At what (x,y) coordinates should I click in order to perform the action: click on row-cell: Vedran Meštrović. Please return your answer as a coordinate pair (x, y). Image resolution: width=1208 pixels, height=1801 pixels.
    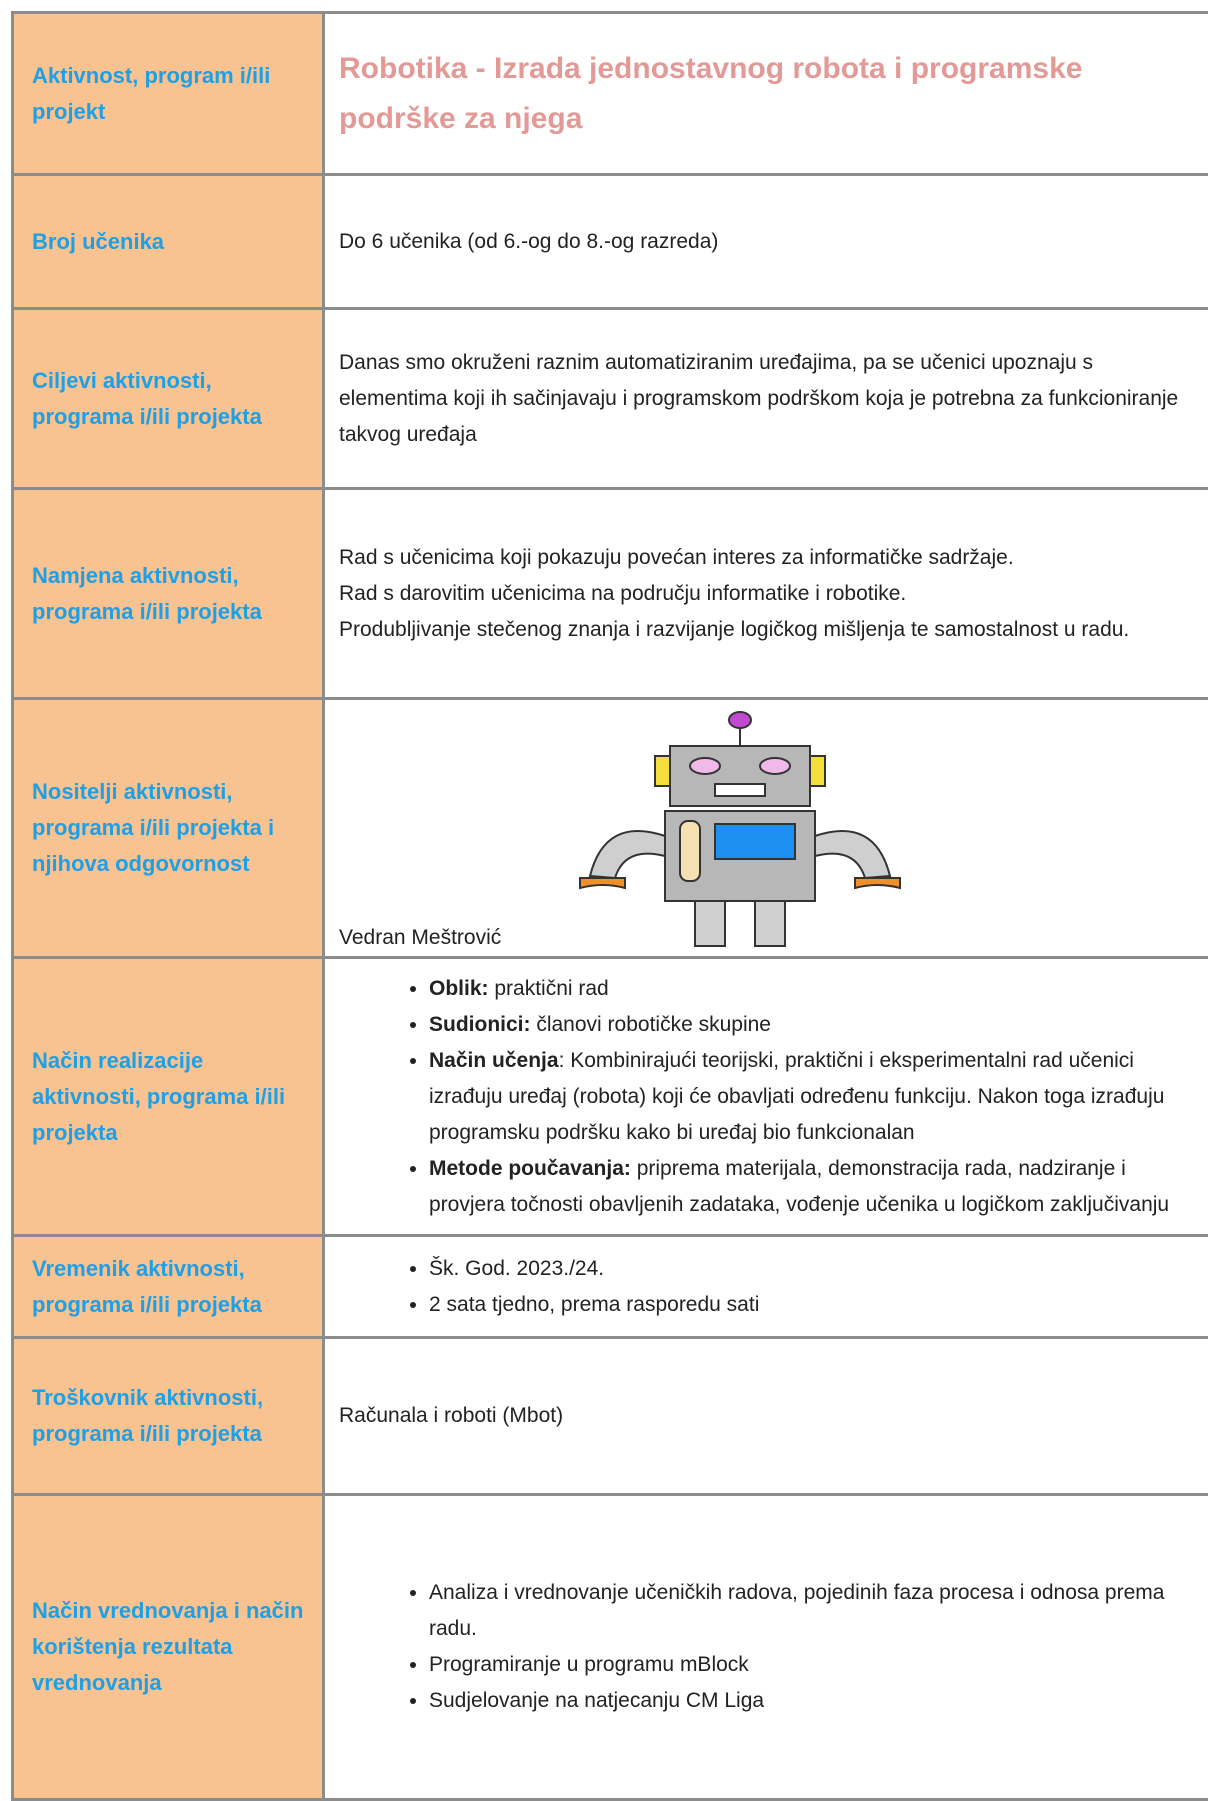
    Looking at the image, I should click on (766, 828).